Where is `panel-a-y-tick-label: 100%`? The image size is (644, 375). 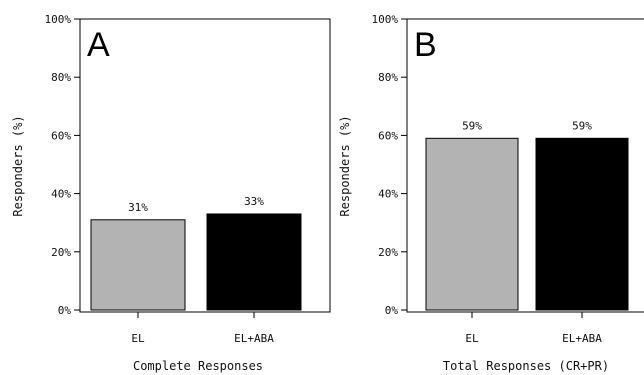
panel-a-y-tick-label: 100% is located at coordinates (58, 19).